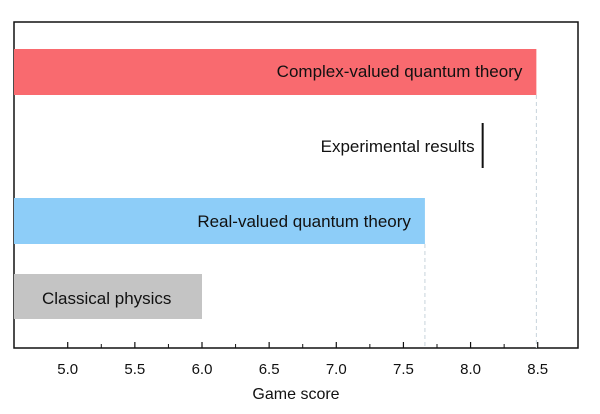 The height and width of the screenshot is (414, 600). I want to click on reference-lines-layer, so click(480, 221).